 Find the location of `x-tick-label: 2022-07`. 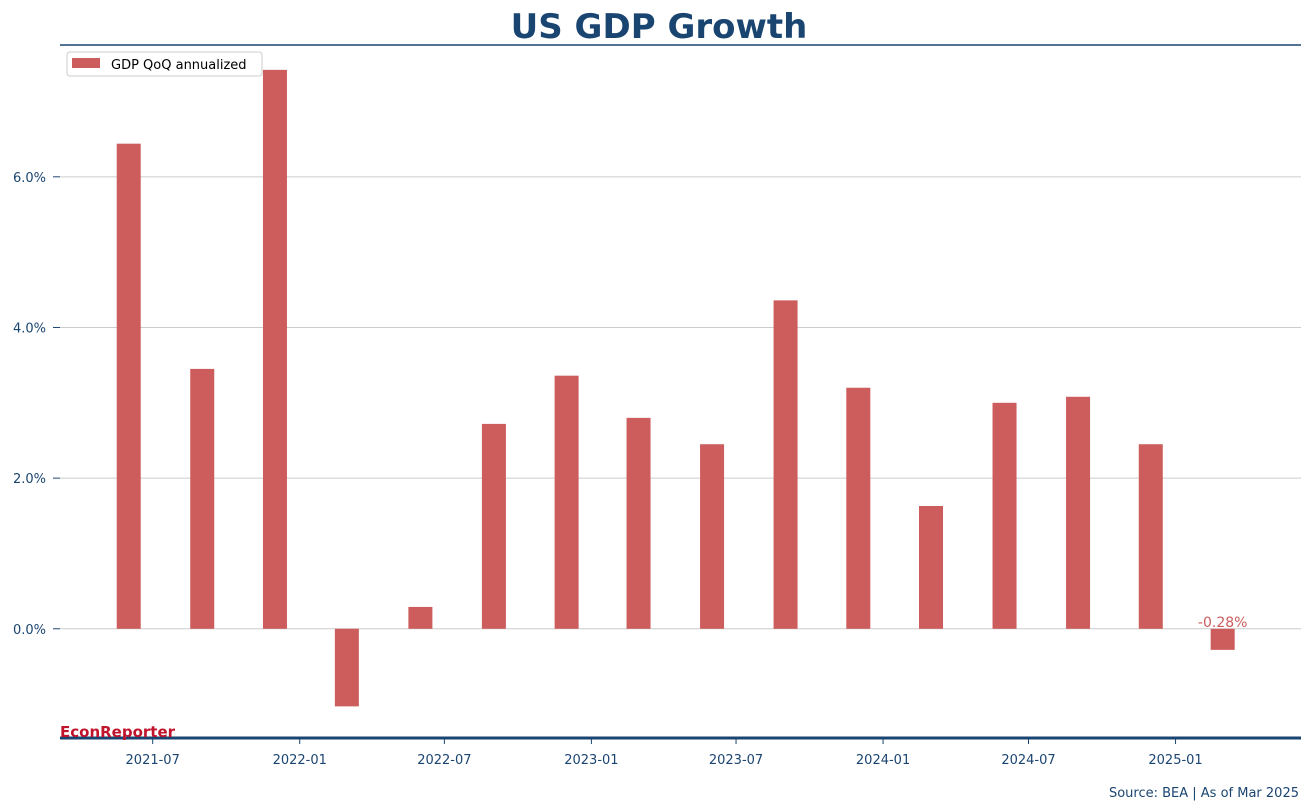

x-tick-label: 2022-07 is located at coordinates (444, 760).